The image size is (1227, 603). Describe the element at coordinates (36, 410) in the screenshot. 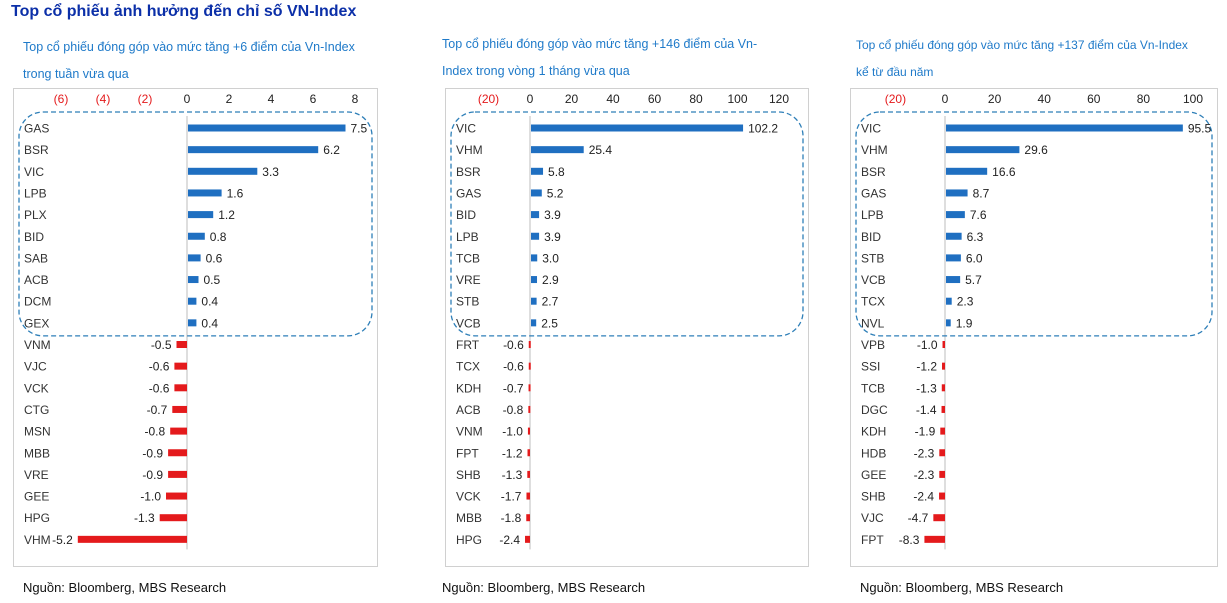

I see `category-label: CTG` at that location.